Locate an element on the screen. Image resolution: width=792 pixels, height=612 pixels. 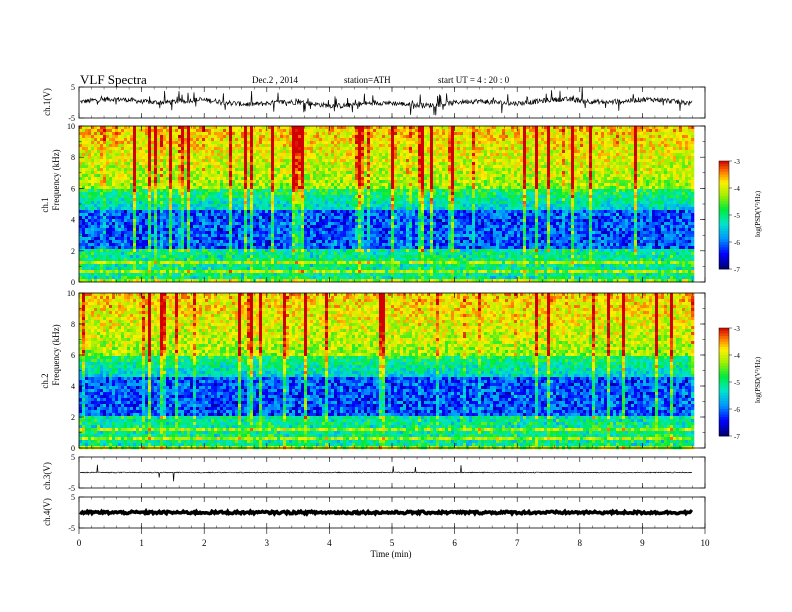
x-tick-label: 0 is located at coordinates (79, 543).